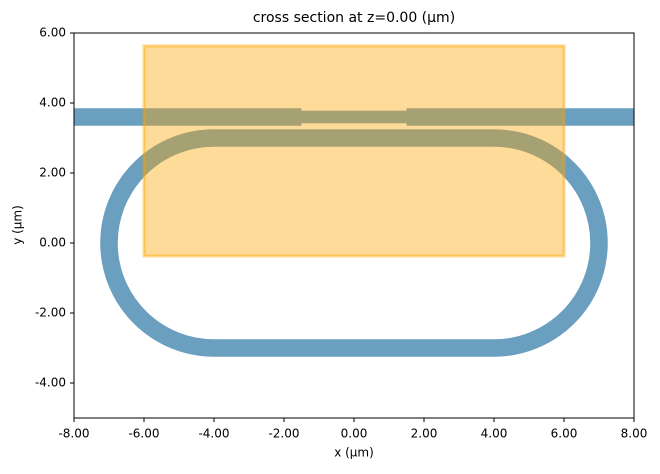 The height and width of the screenshot is (474, 660). What do you see at coordinates (424, 434) in the screenshot?
I see `x-tick-label: 2.00` at bounding box center [424, 434].